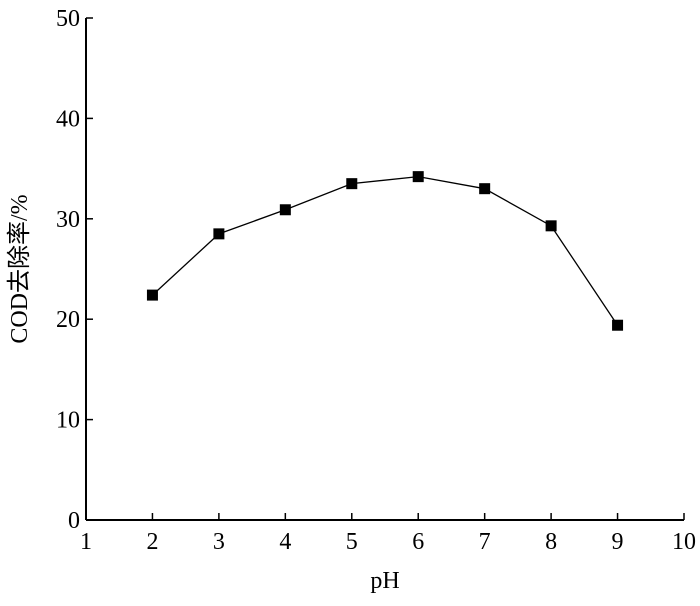  I want to click on x-tick-label: 3, so click(219, 542).